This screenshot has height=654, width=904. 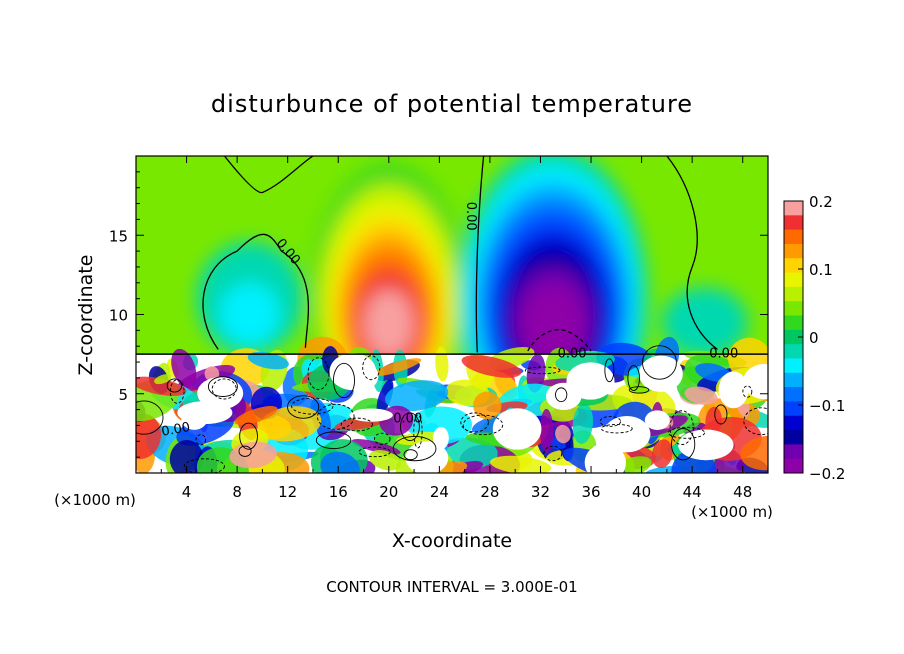 I want to click on y-tick-label: 15, so click(x=118, y=236).